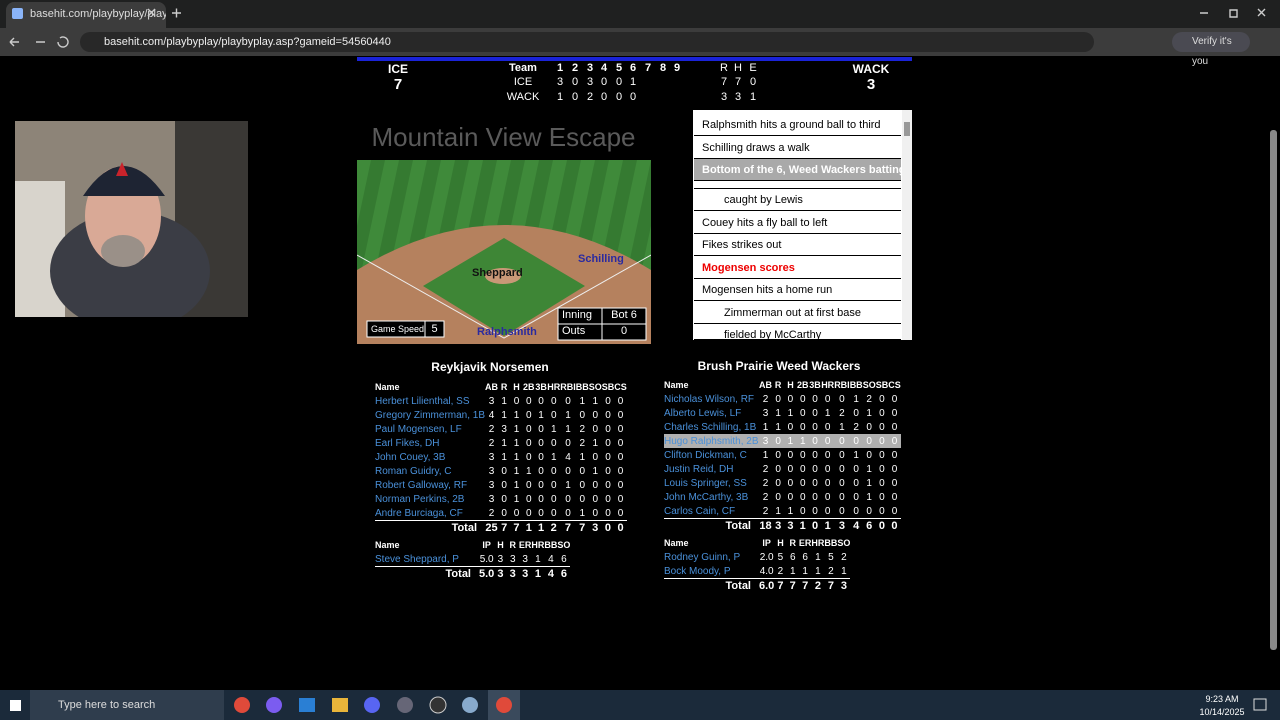  What do you see at coordinates (700, 511) in the screenshot?
I see `player-name: Carlos Cain, CF` at bounding box center [700, 511].